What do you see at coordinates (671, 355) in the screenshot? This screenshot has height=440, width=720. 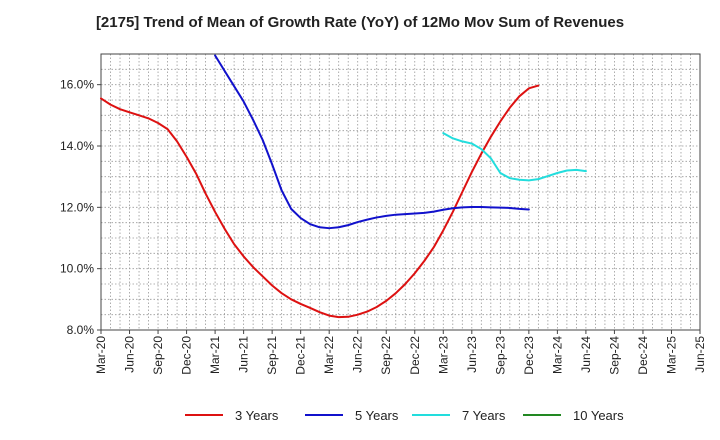 I see `x-tick-label: Mar-25` at bounding box center [671, 355].